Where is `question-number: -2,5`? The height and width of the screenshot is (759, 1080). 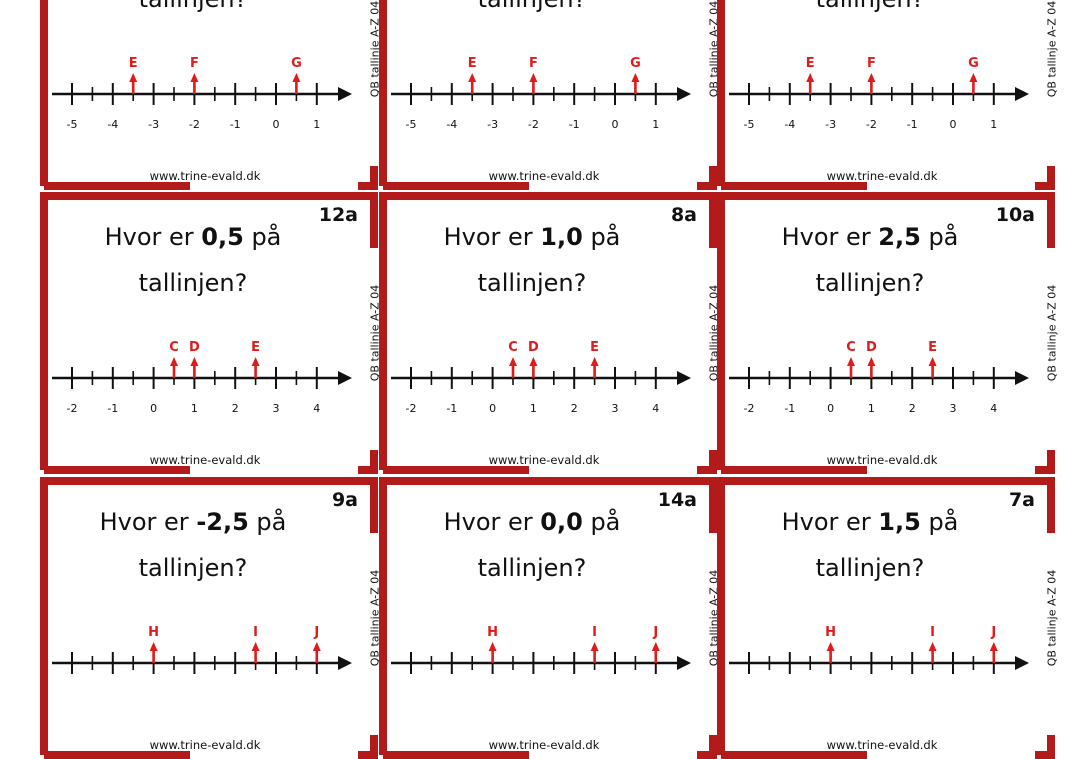 question-number: -2,5 is located at coordinates (222, 522).